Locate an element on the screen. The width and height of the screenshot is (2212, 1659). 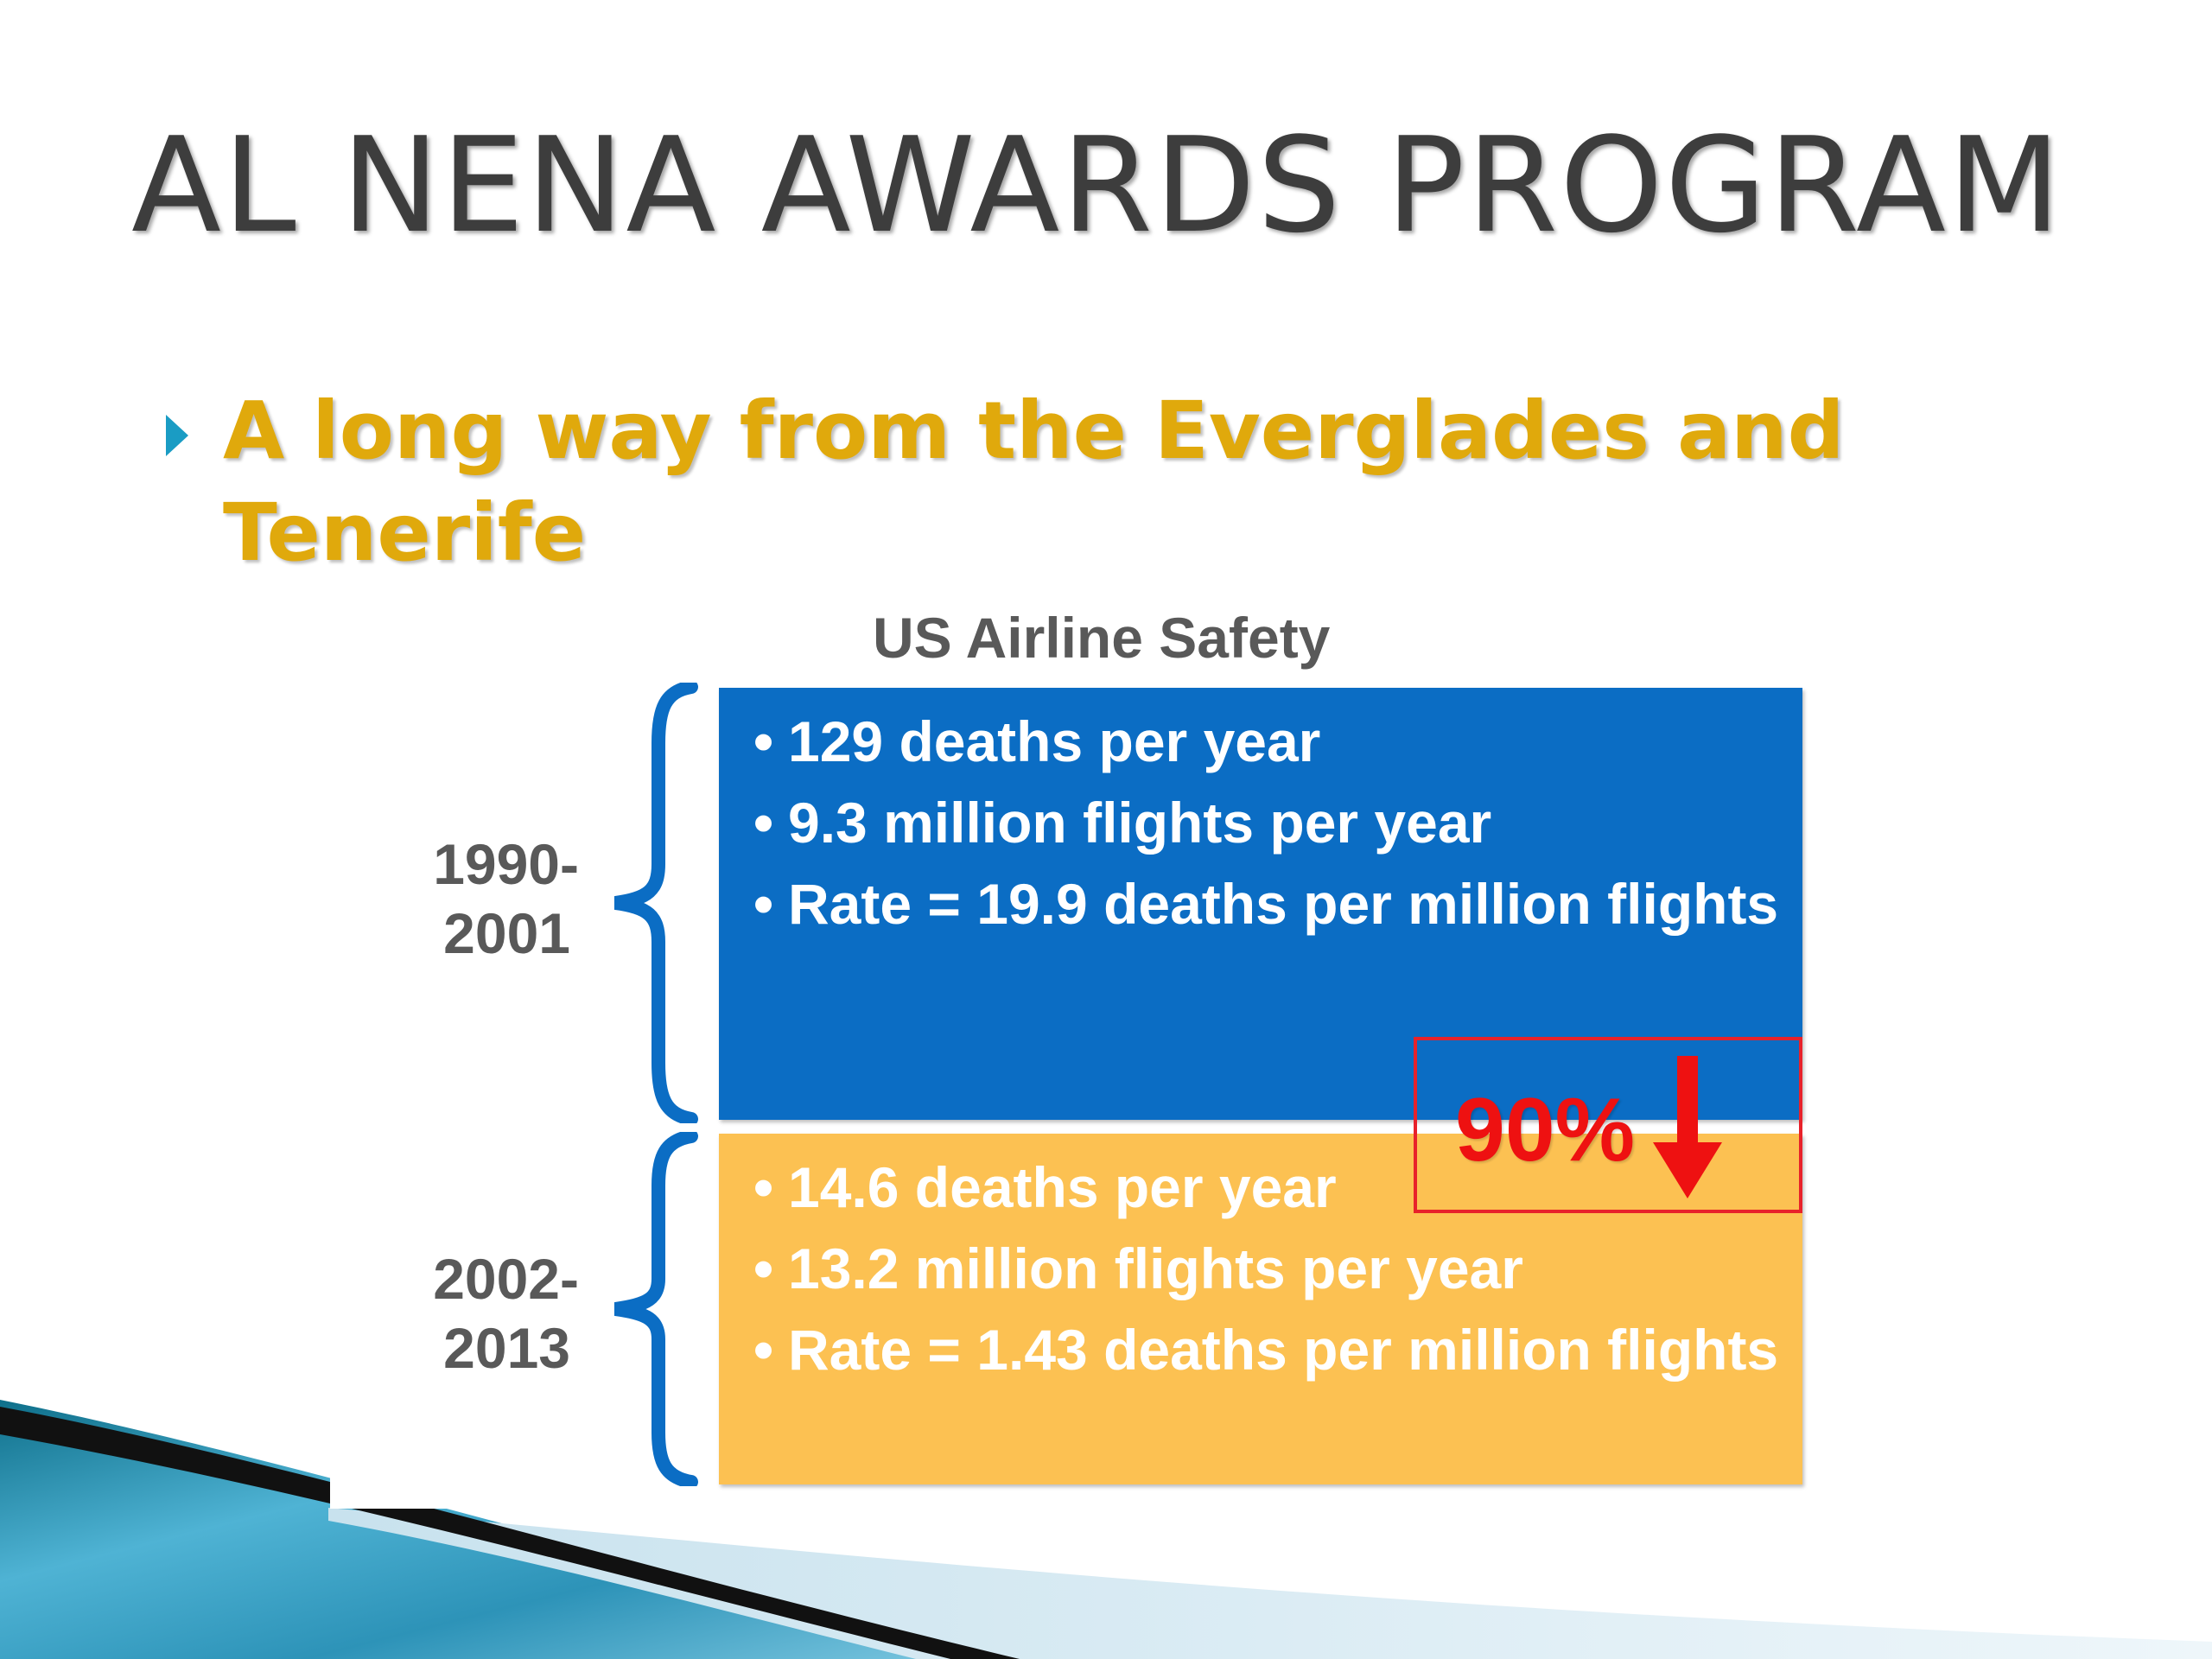
period-label-line2: 2013 is located at coordinates (506, 1348).